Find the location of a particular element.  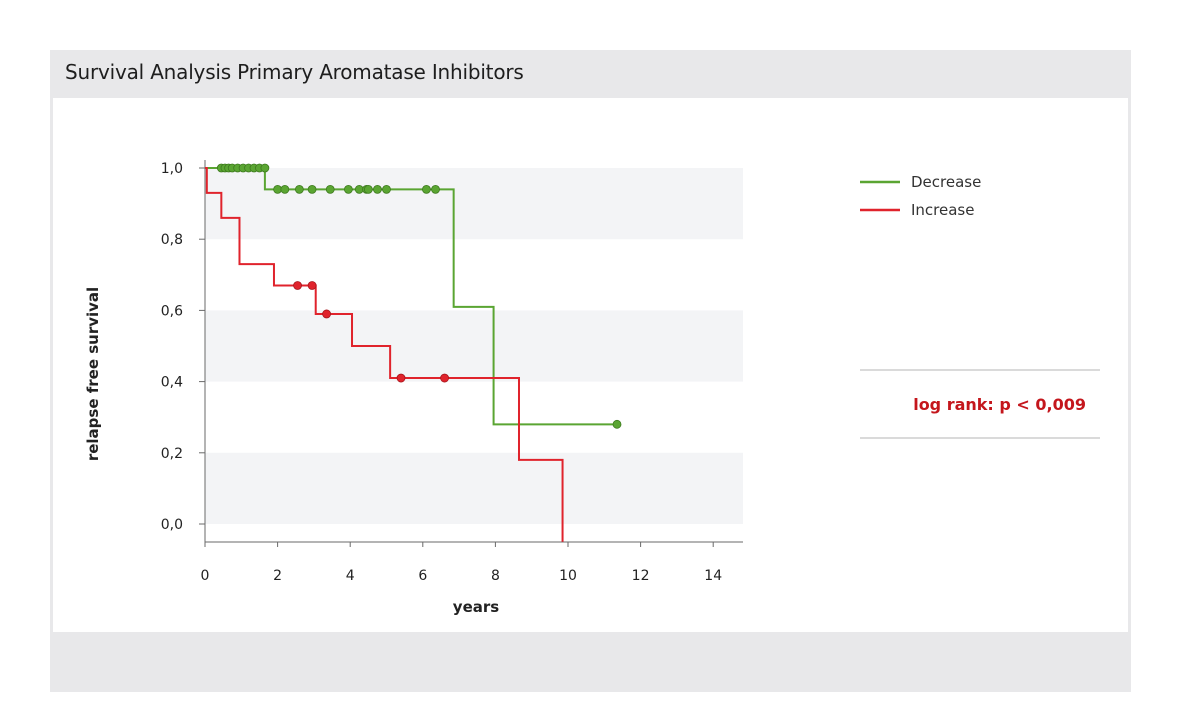

x-tick-label: 8 is located at coordinates (495, 576).